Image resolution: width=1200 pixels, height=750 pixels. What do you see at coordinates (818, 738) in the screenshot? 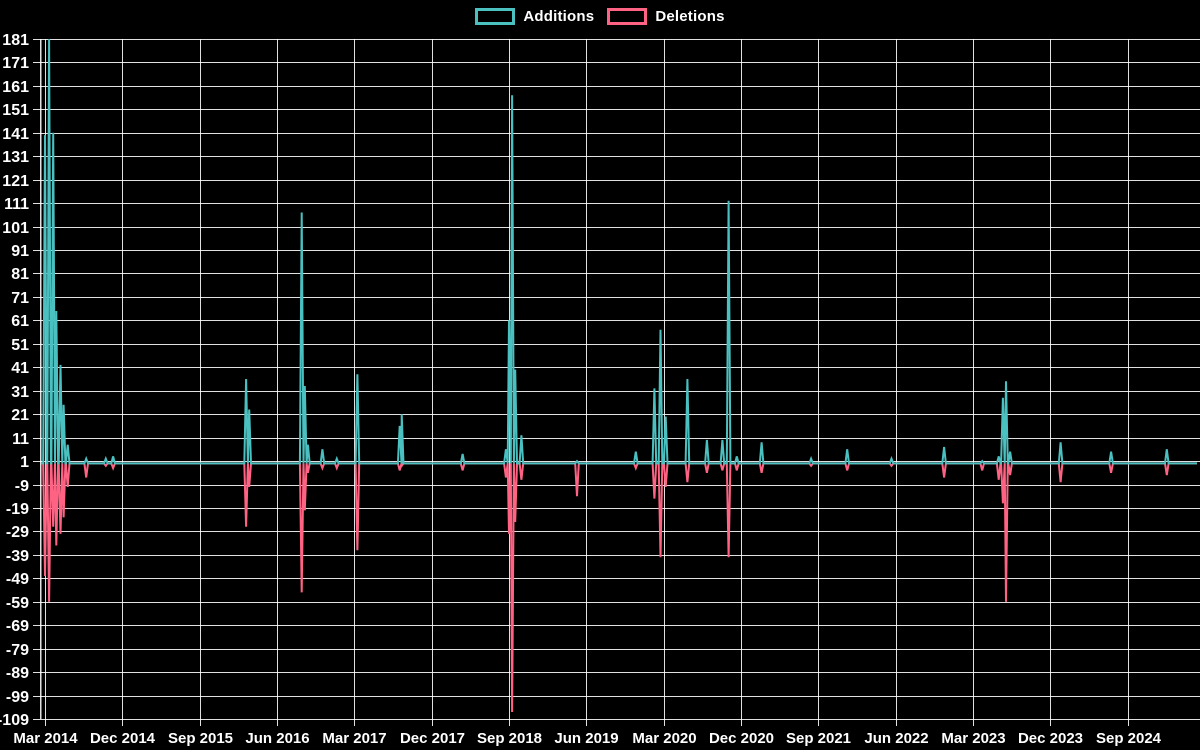
I see `x-tick-label: Sep 2021` at bounding box center [818, 738].